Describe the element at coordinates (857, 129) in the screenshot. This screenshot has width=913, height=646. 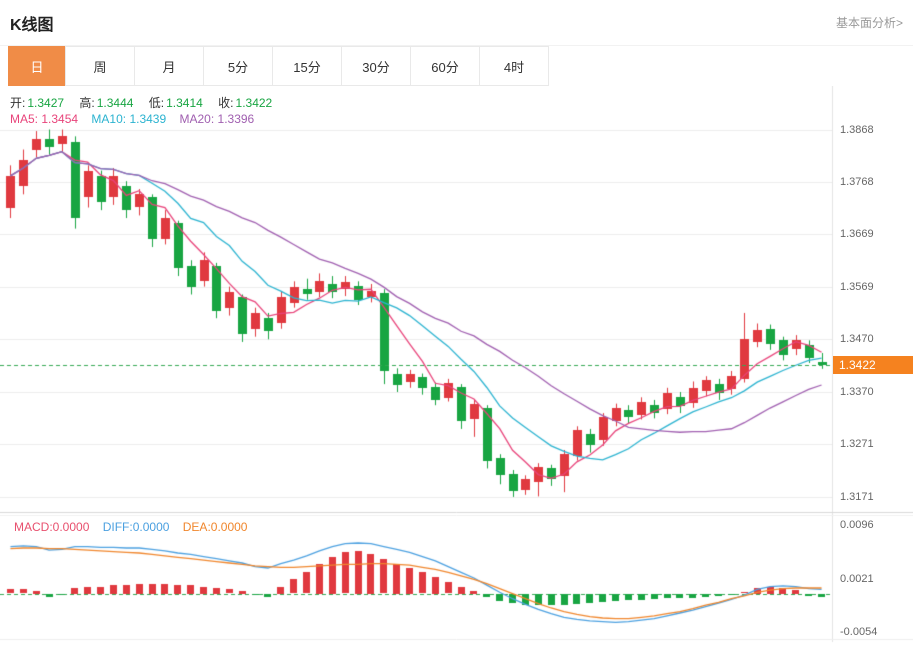
I see `price-axis-label: 1.3868` at that location.